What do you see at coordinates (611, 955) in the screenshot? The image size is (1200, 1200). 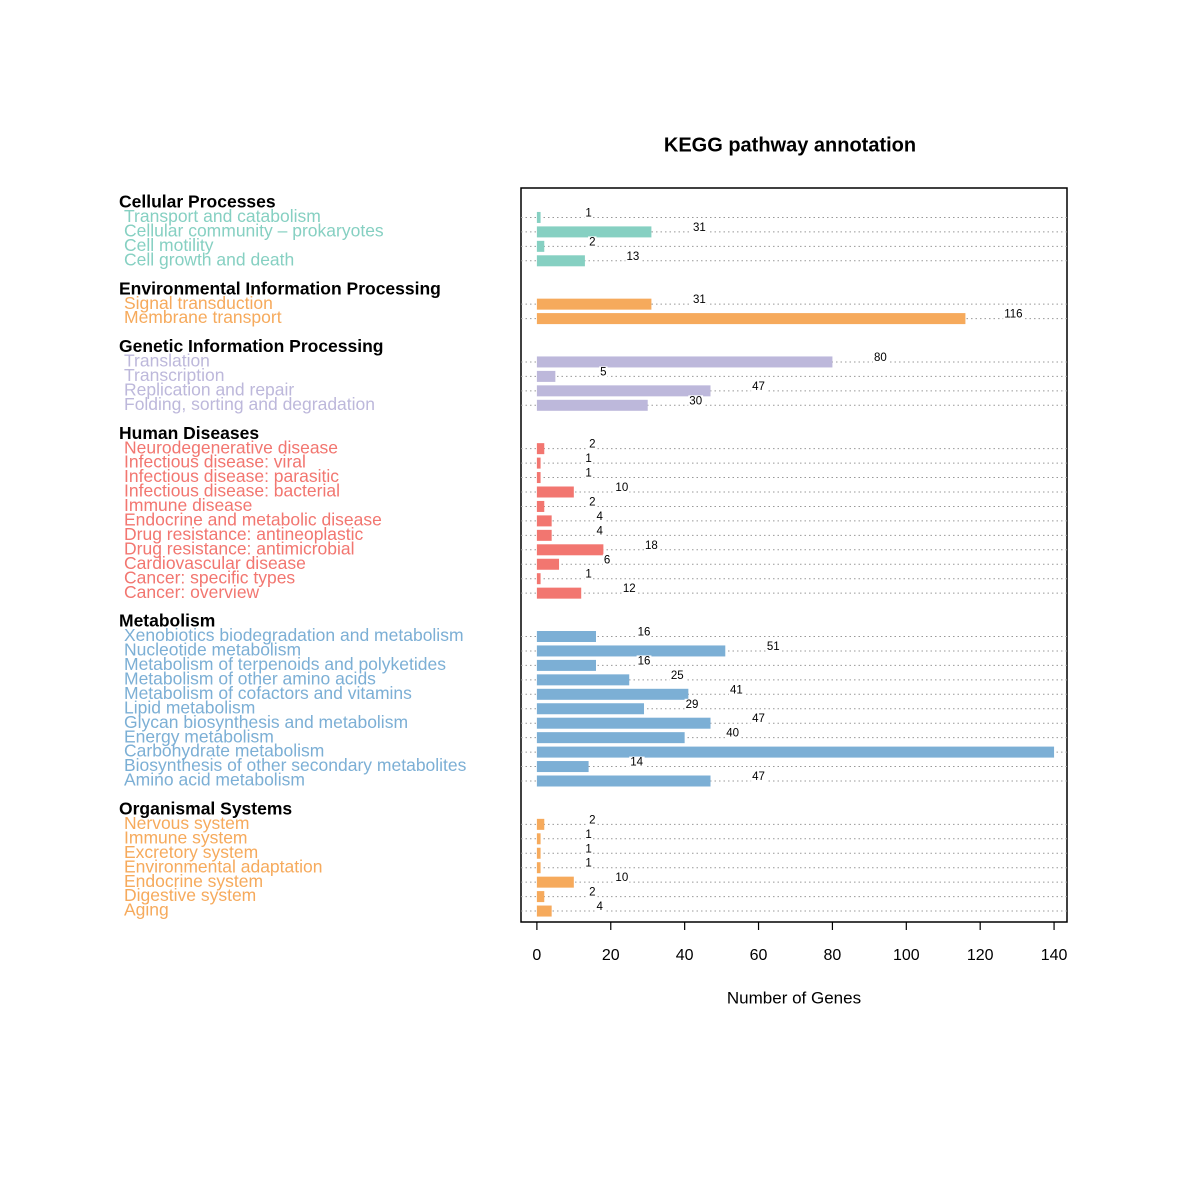 I see `x-tick-label: 20` at bounding box center [611, 955].